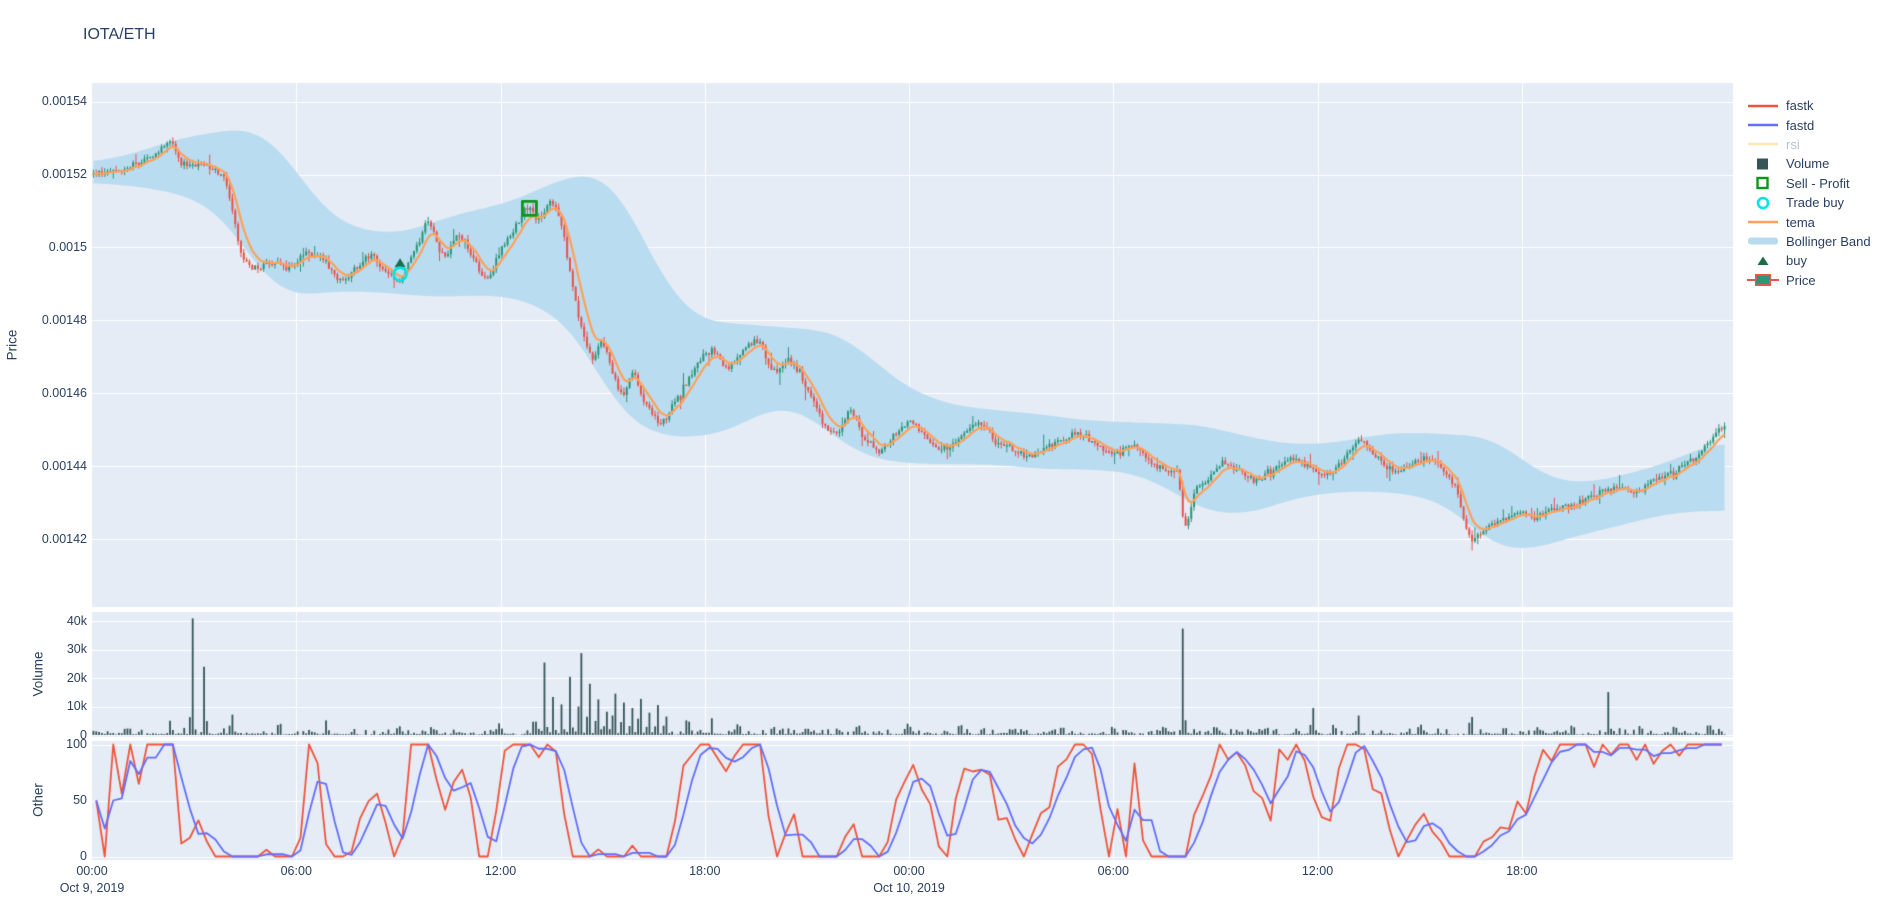  Describe the element at coordinates (119, 34) in the screenshot. I see `chart-title: IOTA/ETH` at that location.